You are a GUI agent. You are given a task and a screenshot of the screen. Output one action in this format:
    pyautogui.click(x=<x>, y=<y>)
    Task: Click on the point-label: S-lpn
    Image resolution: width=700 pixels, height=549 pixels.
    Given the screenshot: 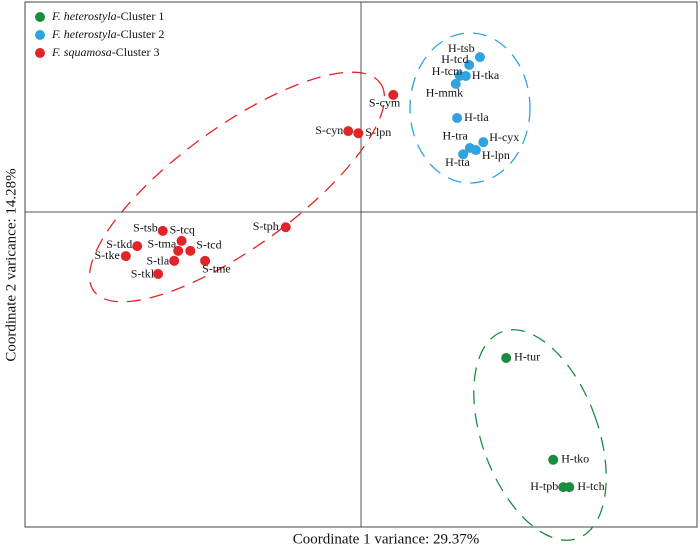 What is the action you would take?
    pyautogui.click(x=378, y=132)
    